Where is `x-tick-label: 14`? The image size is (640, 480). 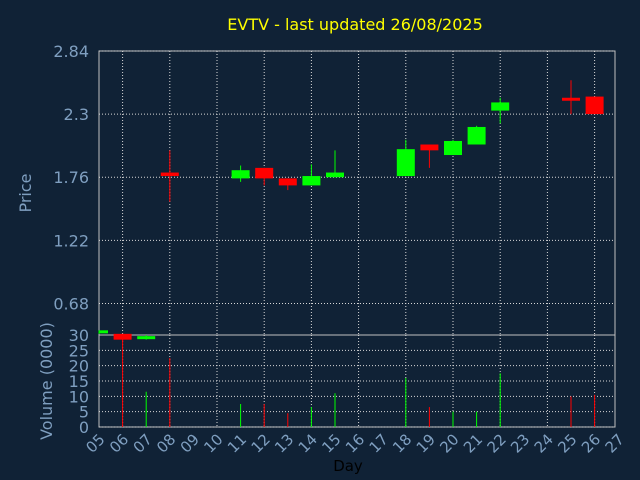 x-tick-label: 14 is located at coordinates (308, 443).